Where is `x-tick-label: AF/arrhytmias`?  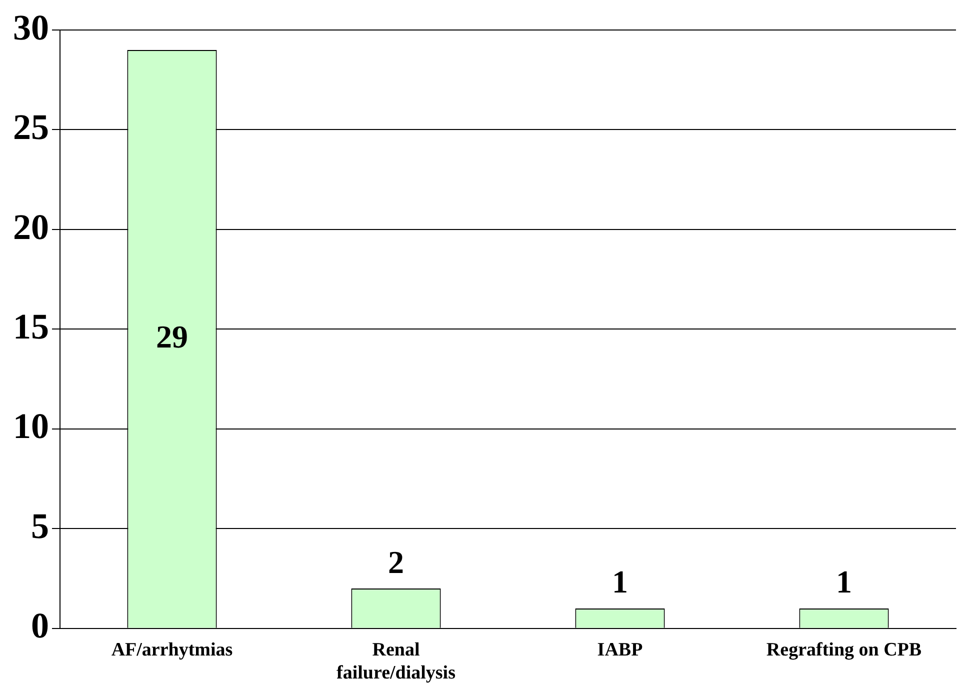
x-tick-label: AF/arrhytmias is located at coordinates (172, 650).